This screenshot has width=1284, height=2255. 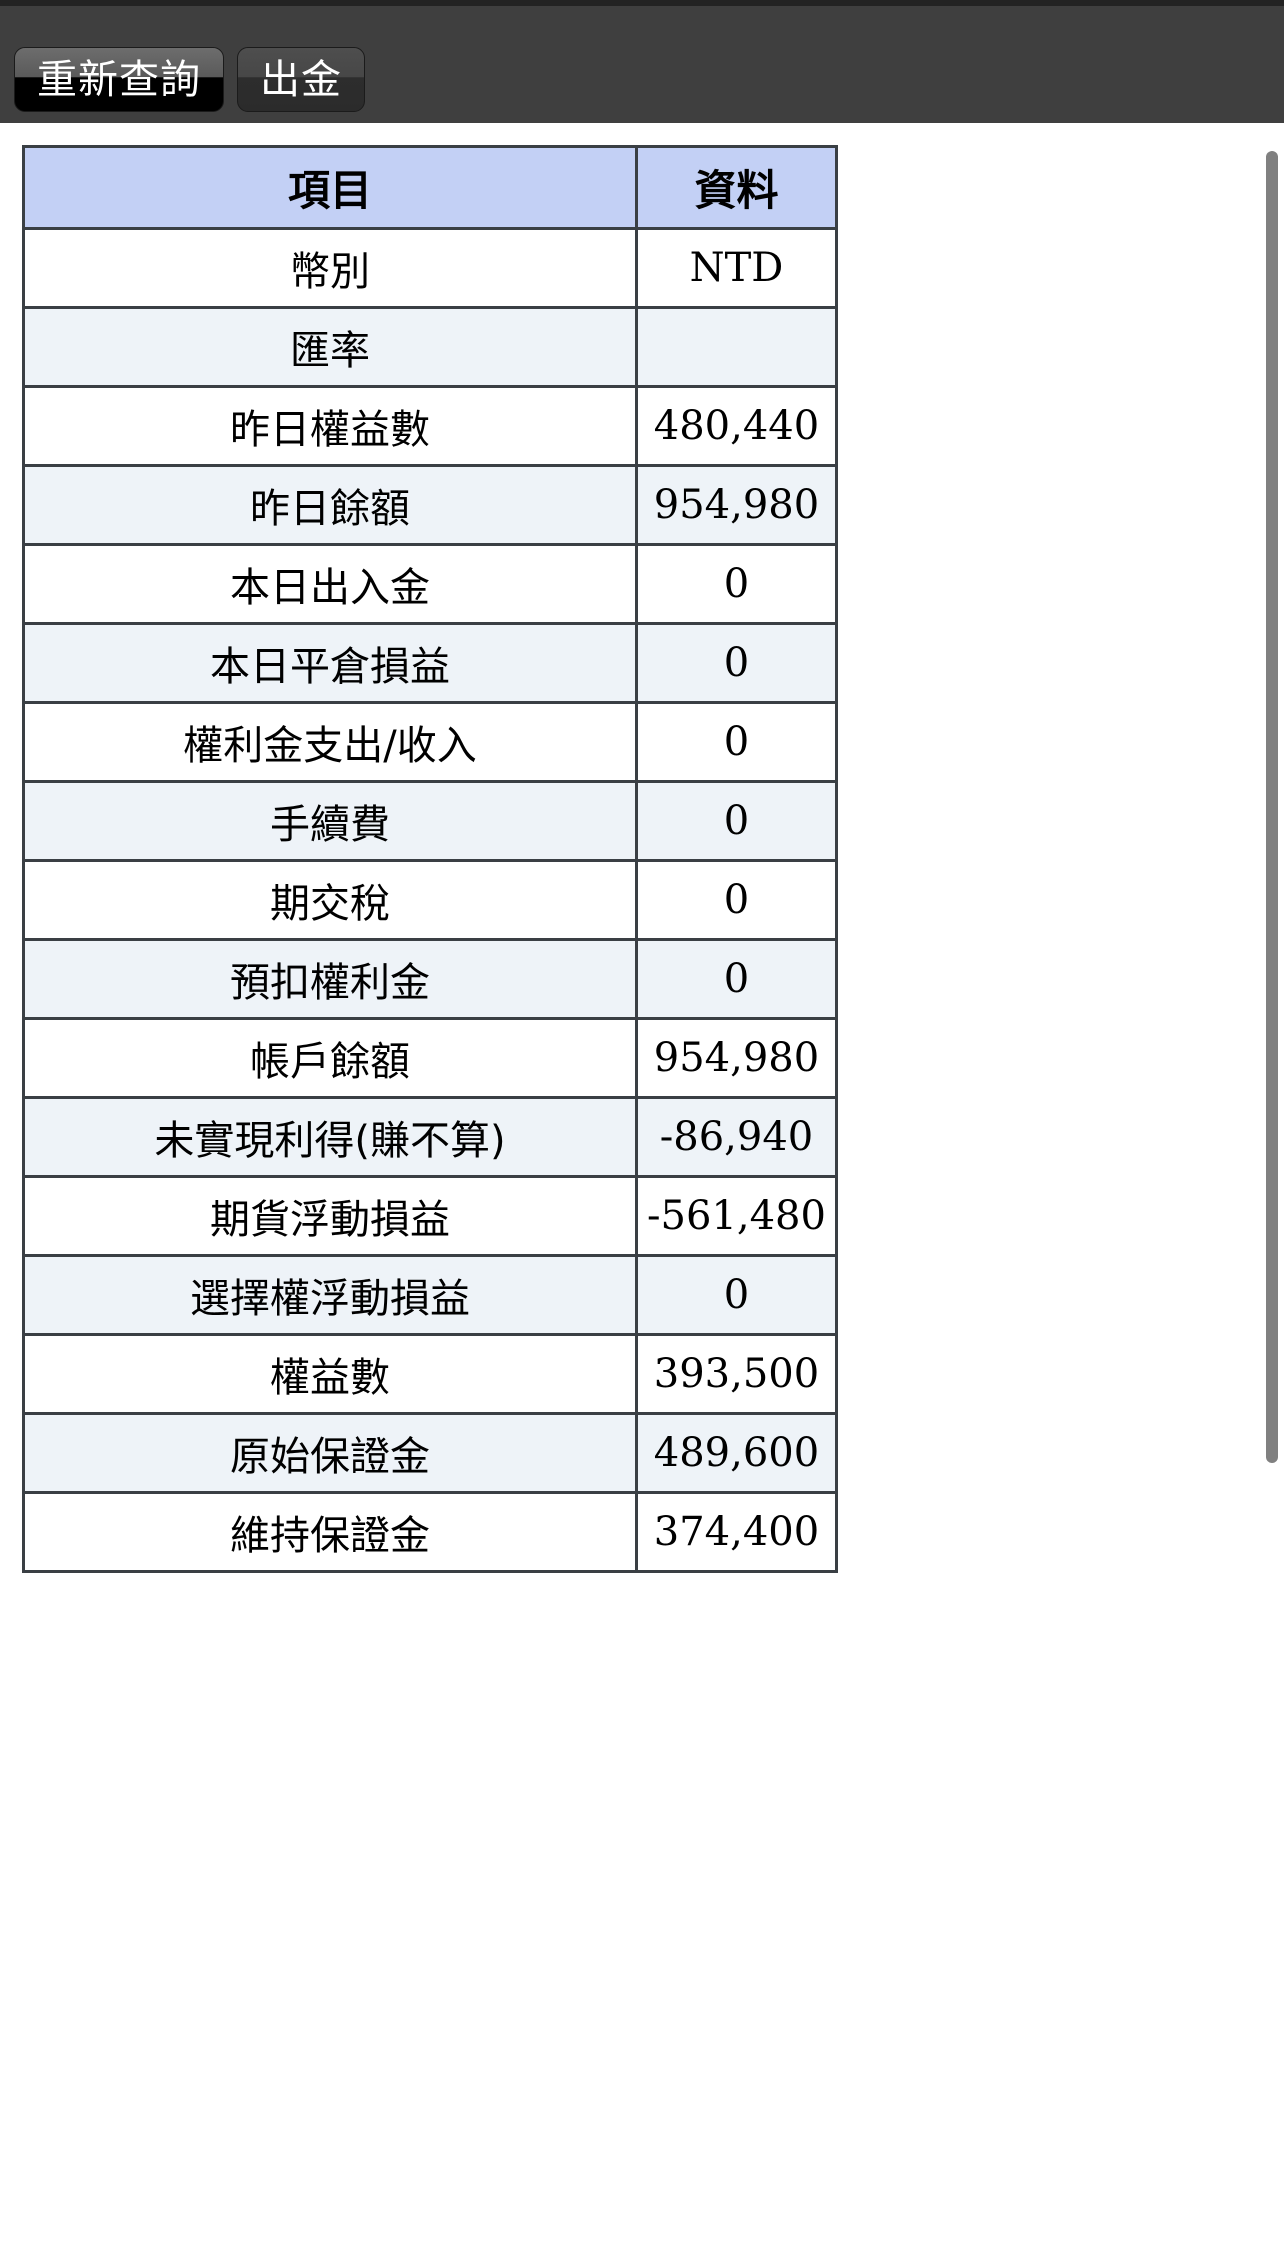 What do you see at coordinates (119, 79) in the screenshot?
I see `refresh-query-button: 重新查詢` at bounding box center [119, 79].